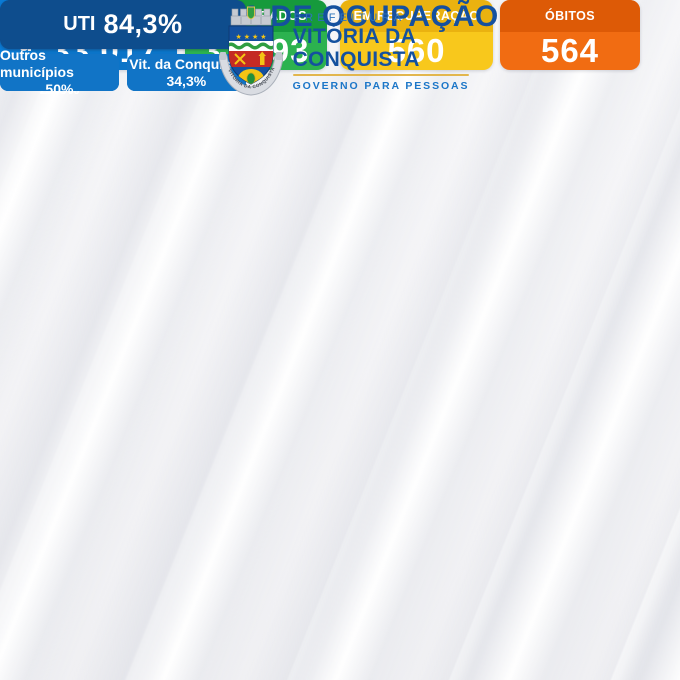 This screenshot has width=680, height=680. I want to click on stat-card-obitos: ÓBITOS 564, so click(570, 35).